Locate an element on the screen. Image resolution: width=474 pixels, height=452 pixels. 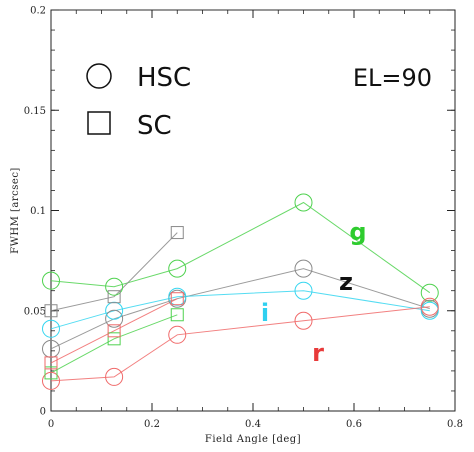
legend-hsc-marker is located at coordinates (99, 76).